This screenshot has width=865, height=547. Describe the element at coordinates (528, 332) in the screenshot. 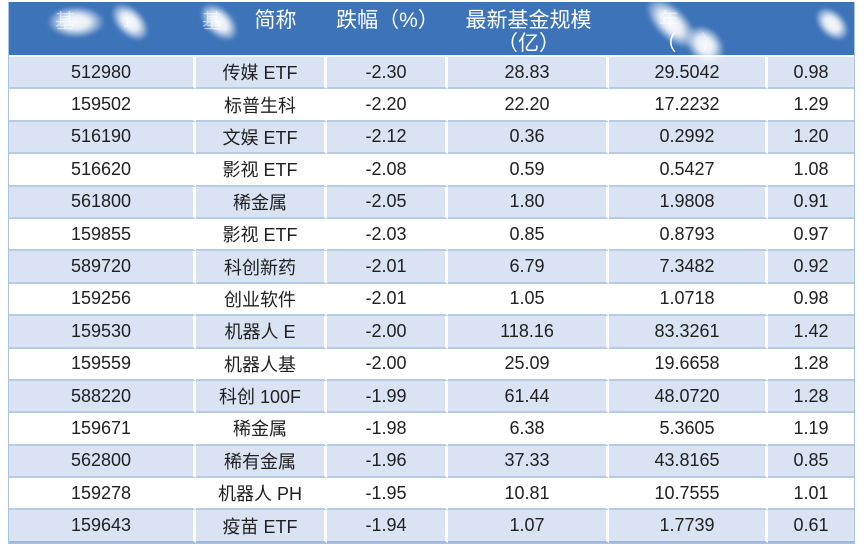

I see `cell-latest-size: 118.16` at that location.